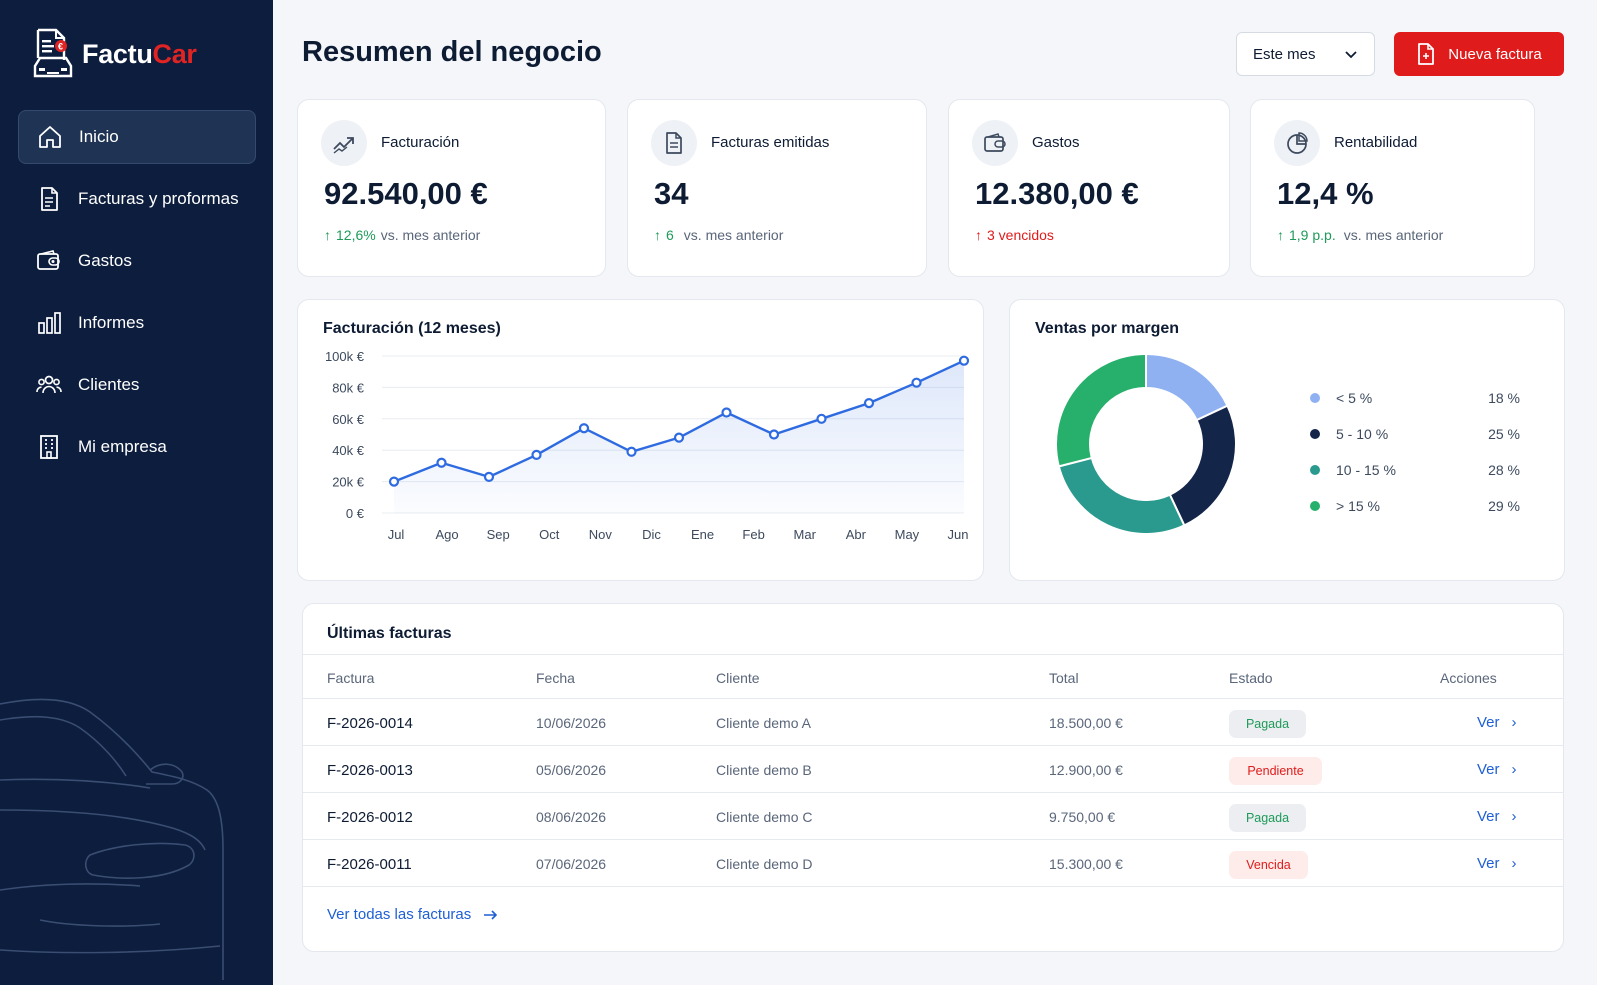 The image size is (1597, 985). What do you see at coordinates (111, 322) in the screenshot?
I see `sidebar-item-label: Informes` at bounding box center [111, 322].